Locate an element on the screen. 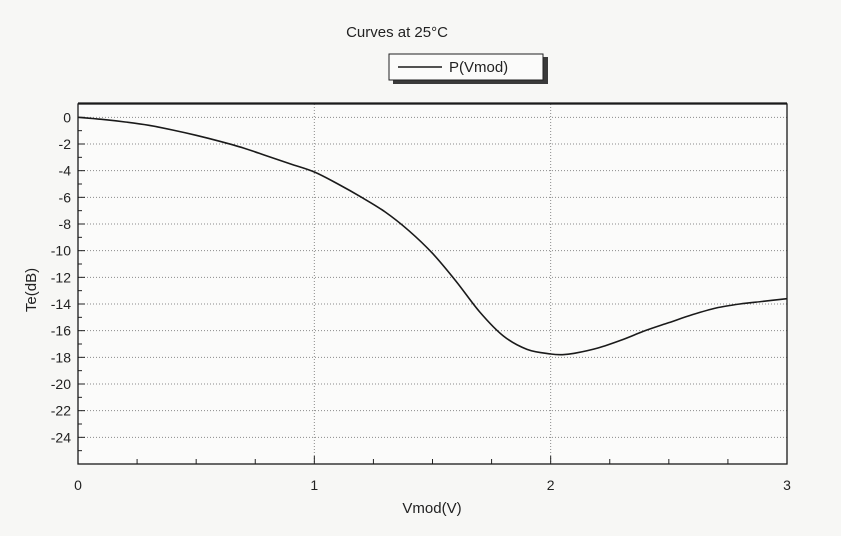 The height and width of the screenshot is (536, 841). legend: P(Vmod) is located at coordinates (468, 68).